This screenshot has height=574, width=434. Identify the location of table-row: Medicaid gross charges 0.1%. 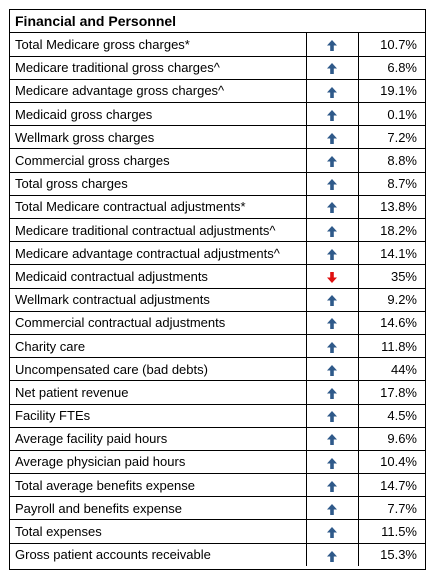
(217, 114).